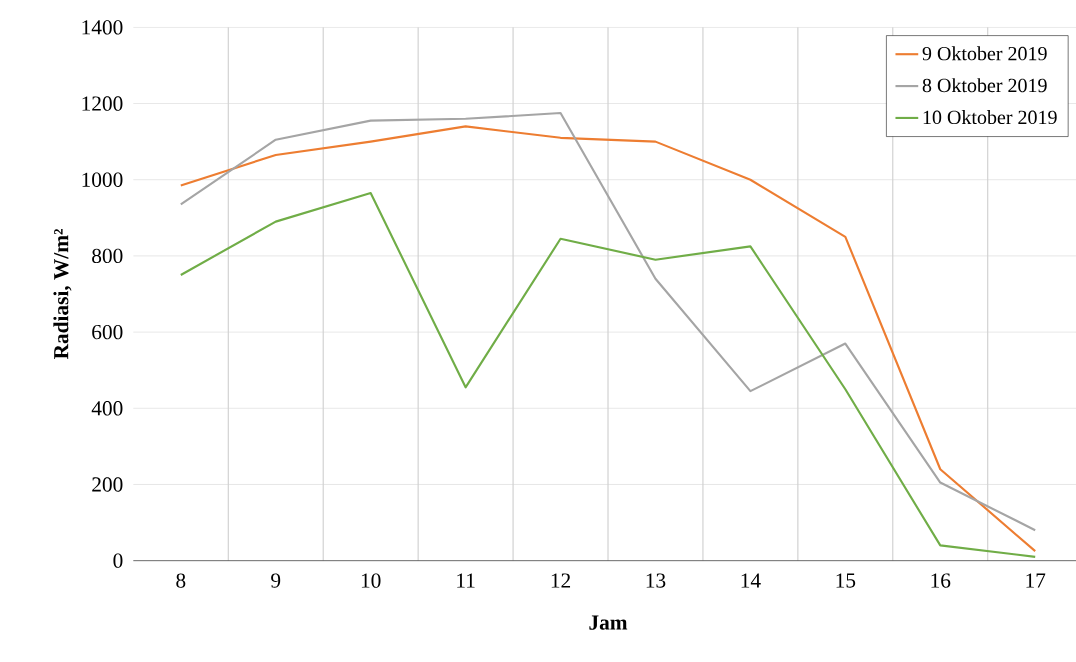 The height and width of the screenshot is (662, 1076). What do you see at coordinates (984, 53) in the screenshot?
I see `legend-label: 9 Oktober 2019` at bounding box center [984, 53].